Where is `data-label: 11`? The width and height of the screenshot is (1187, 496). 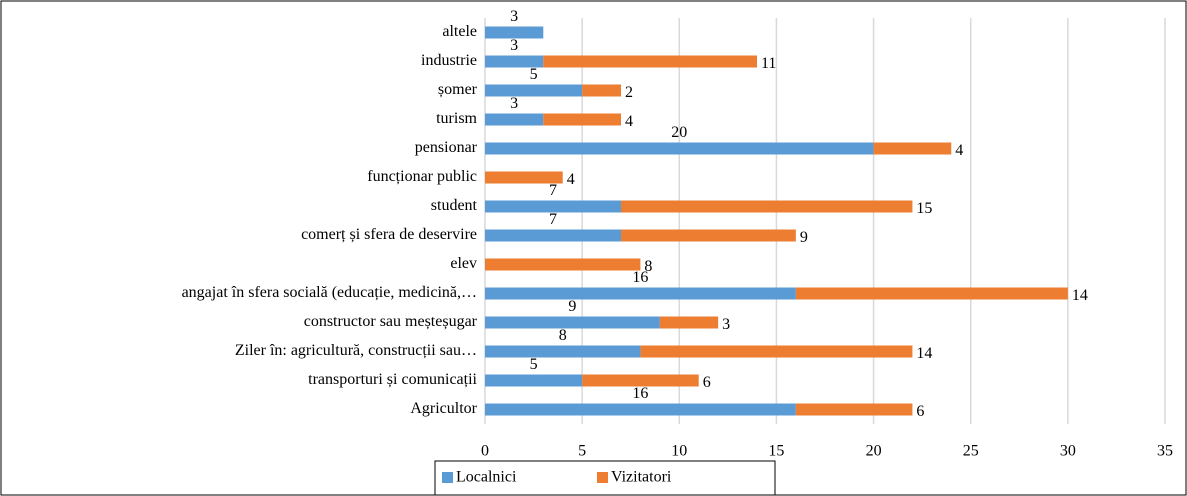 data-label: 11 is located at coordinates (768, 63).